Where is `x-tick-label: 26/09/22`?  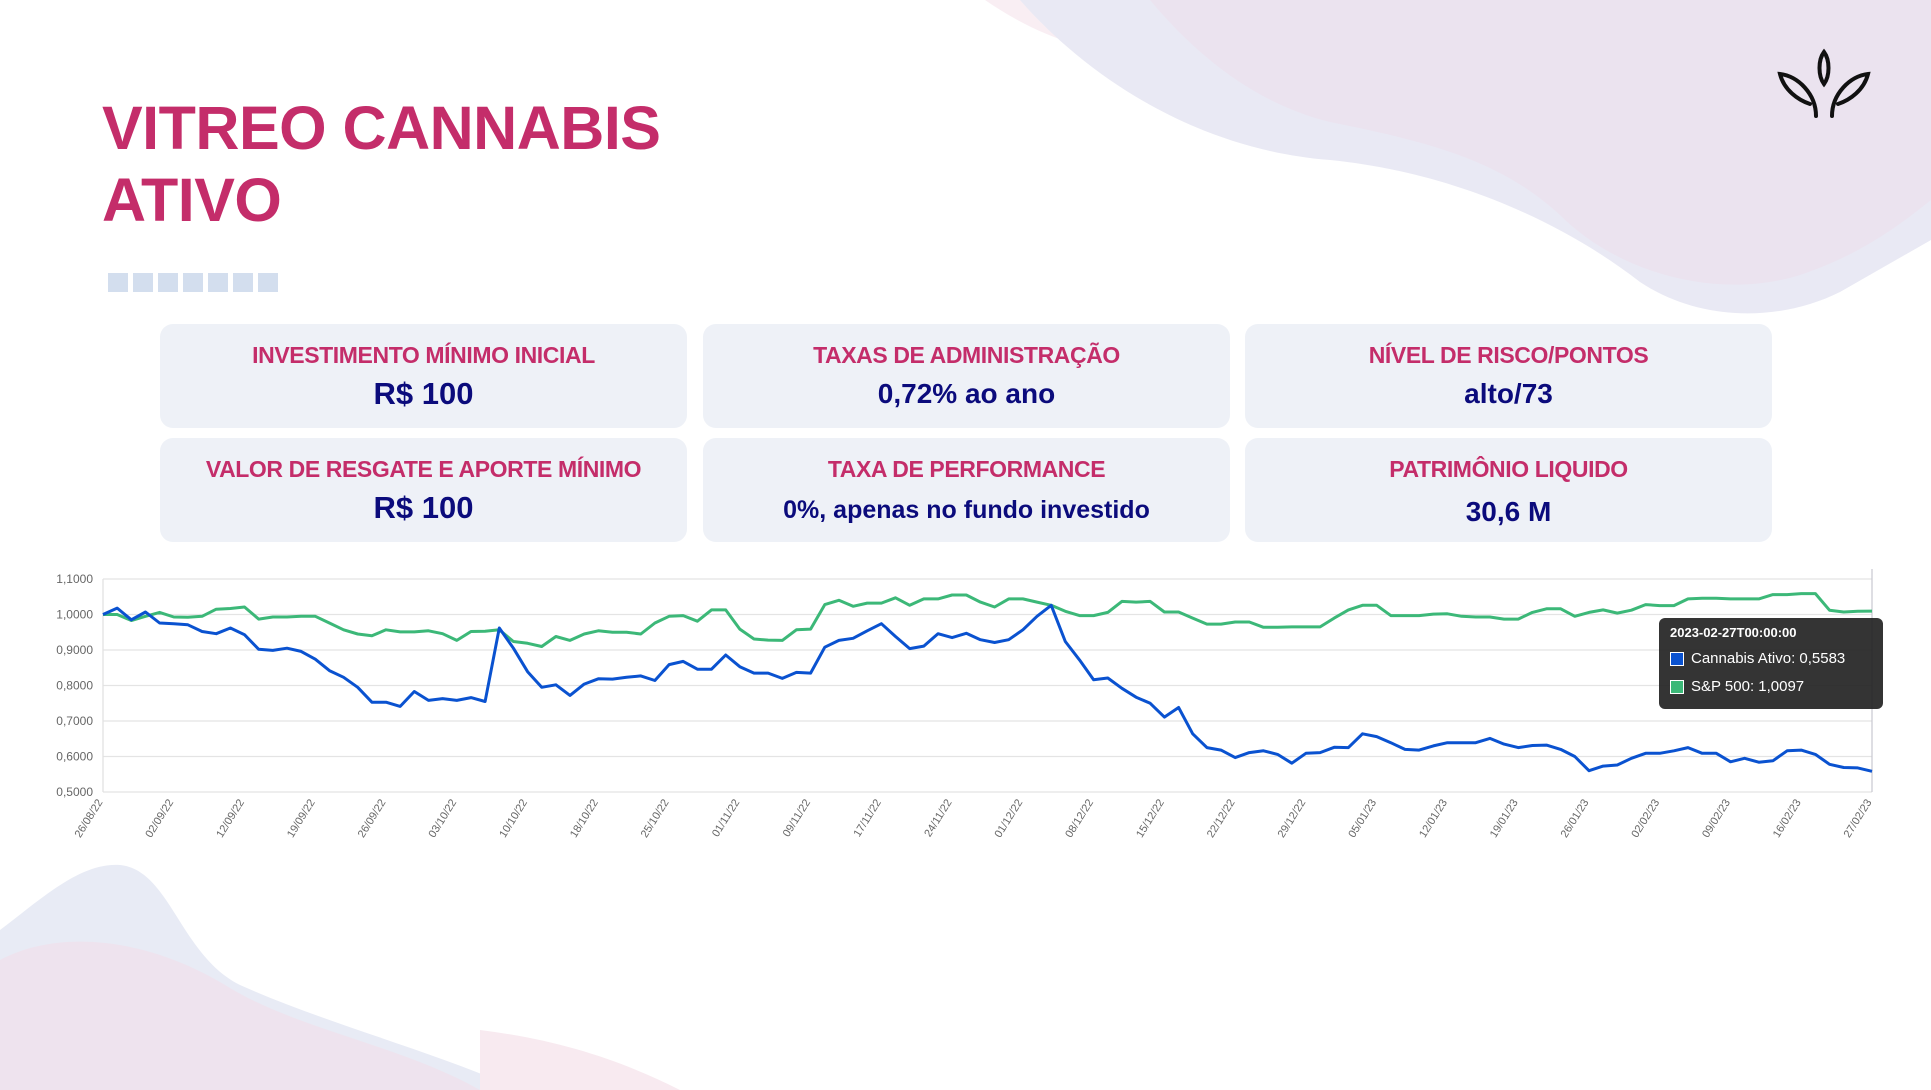 x-tick-label: 26/09/22 is located at coordinates (372, 818).